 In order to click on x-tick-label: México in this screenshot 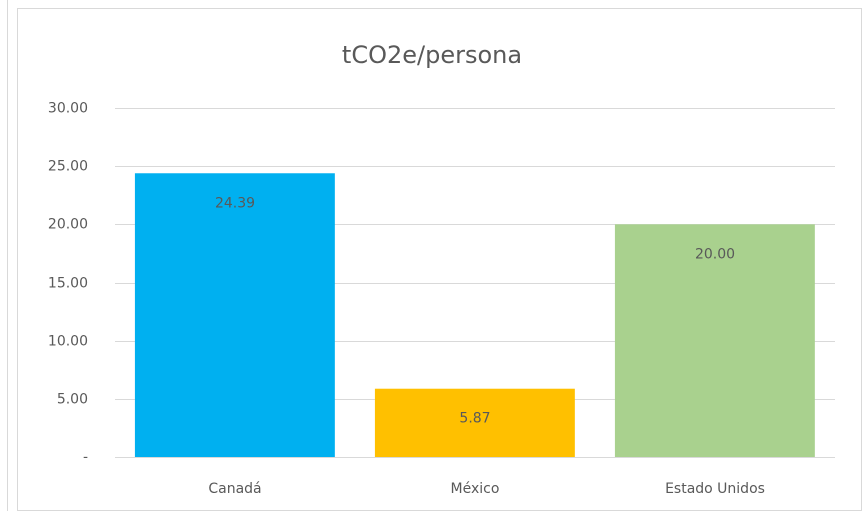, I will do `click(475, 489)`.